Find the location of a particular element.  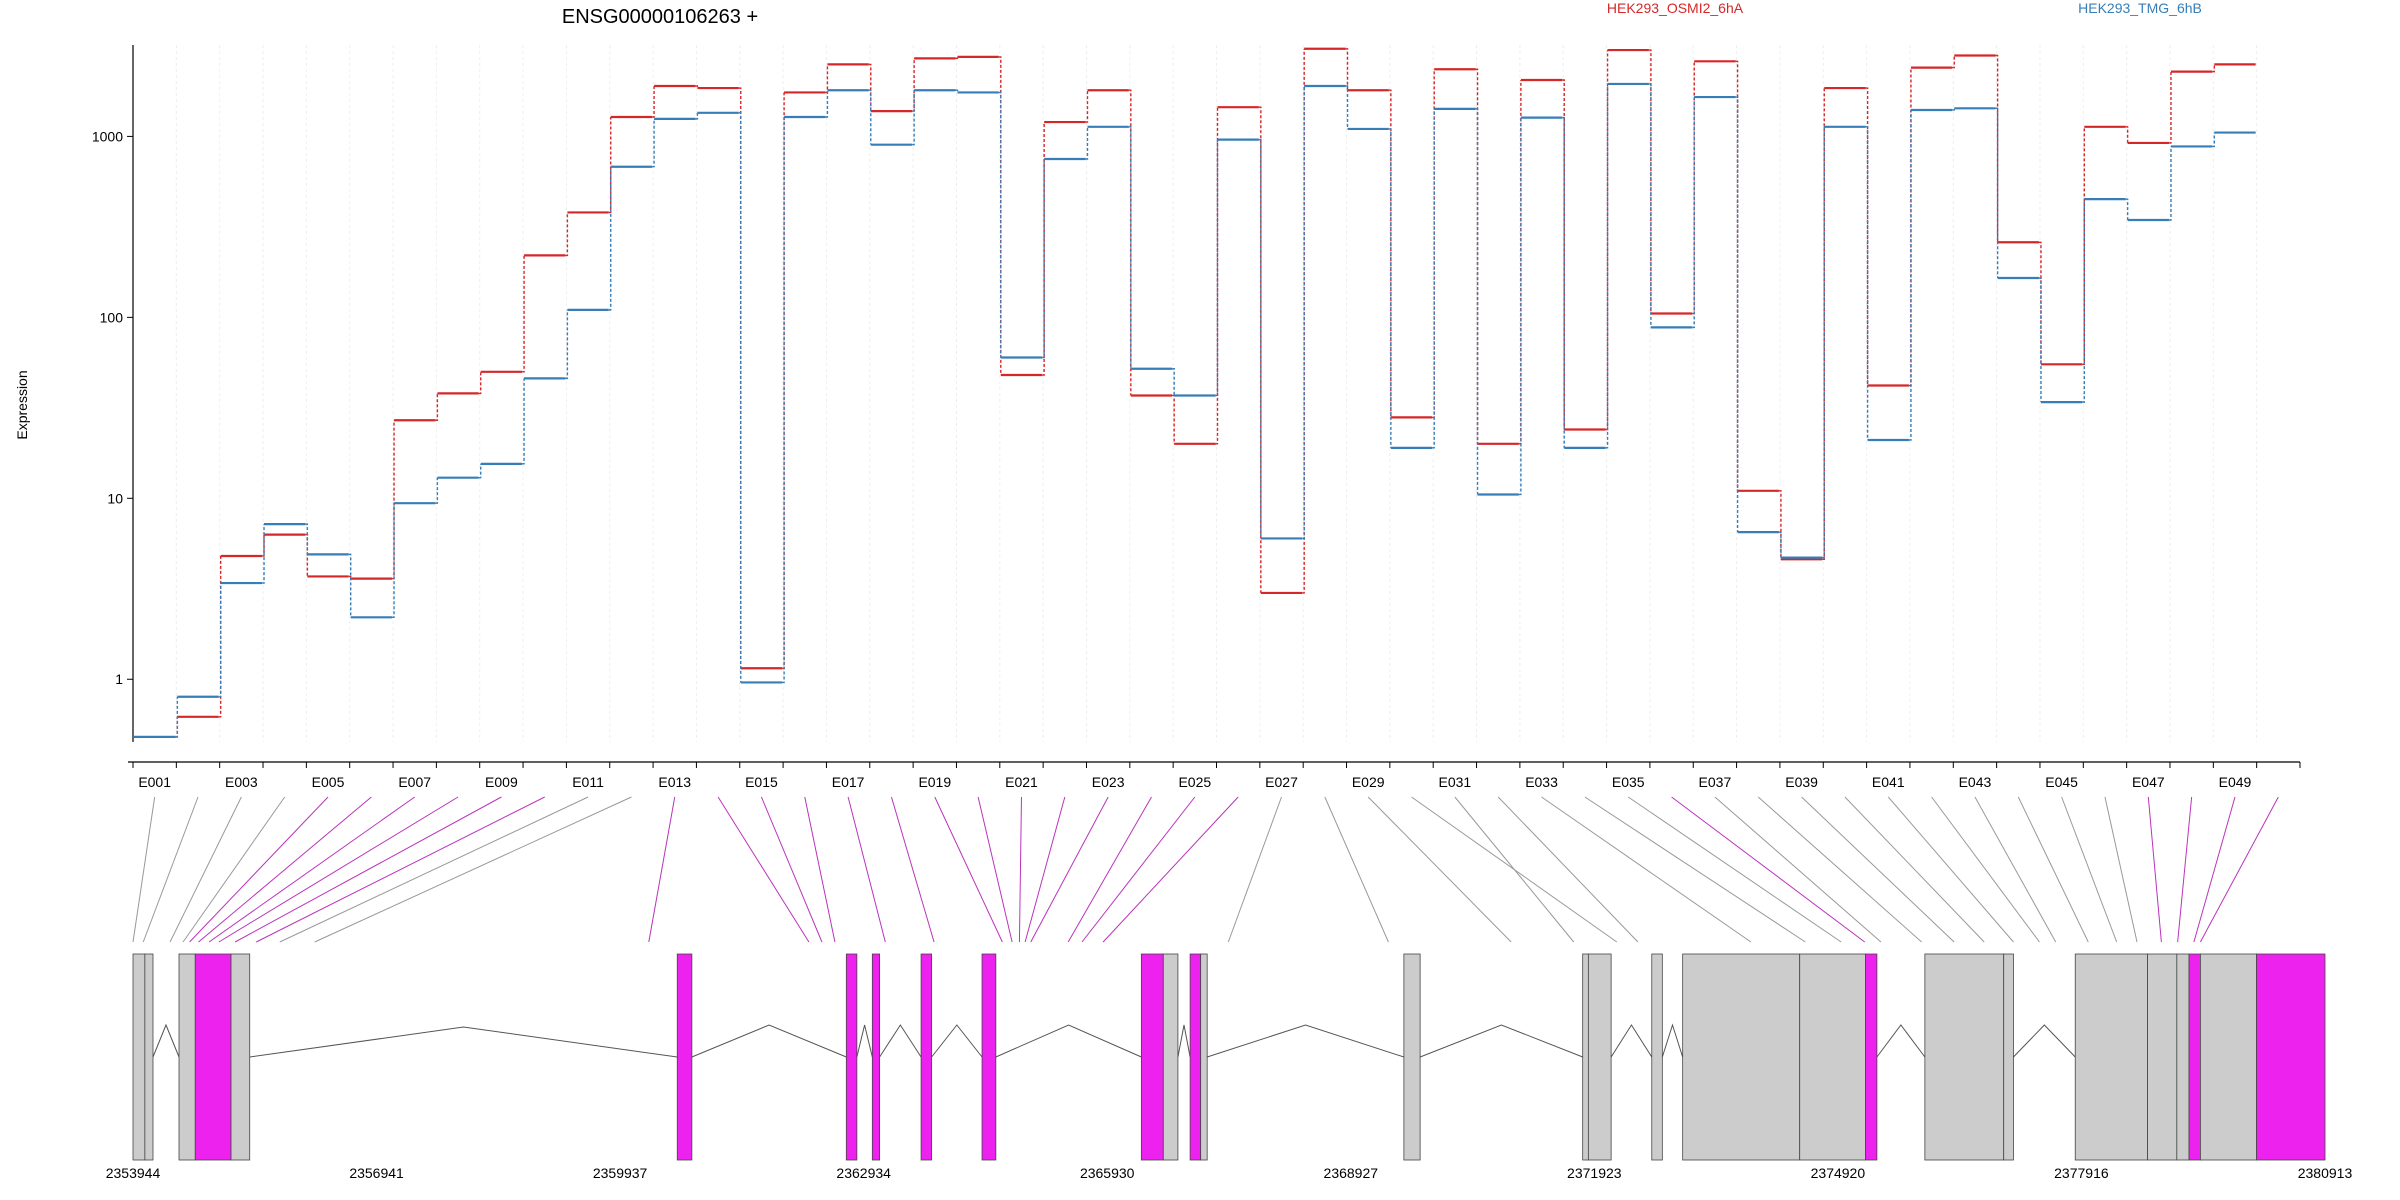

y-tick-label: 100 is located at coordinates (112, 317).